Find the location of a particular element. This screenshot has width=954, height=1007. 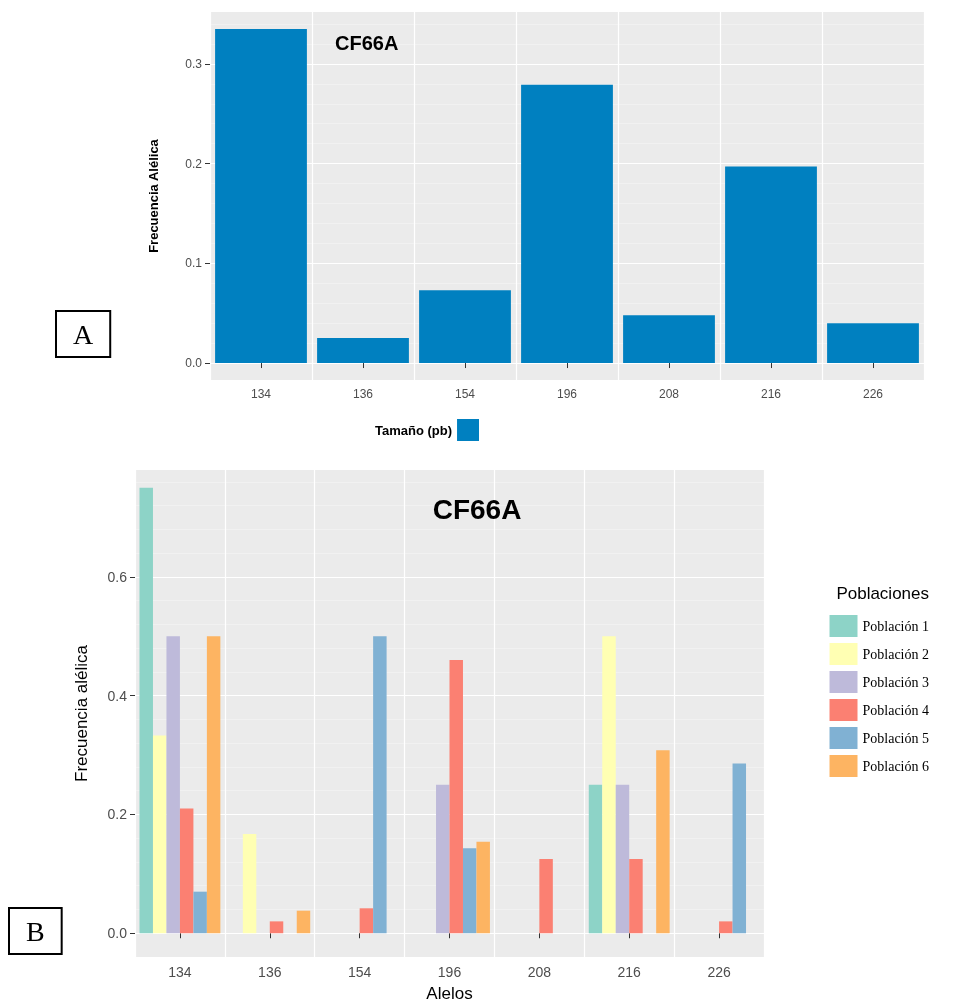

y-tick-label: 0.4 is located at coordinates (117, 695).